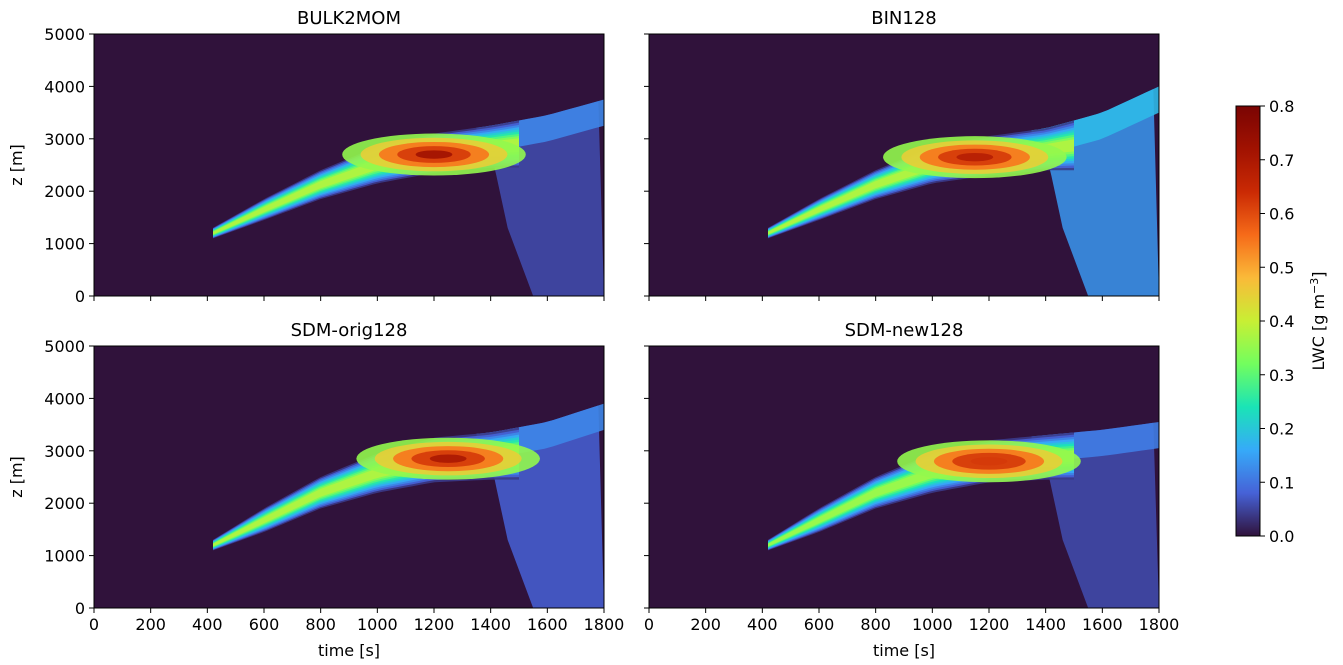  What do you see at coordinates (904, 330) in the screenshot?
I see `panel-title: SDM-new128` at bounding box center [904, 330].